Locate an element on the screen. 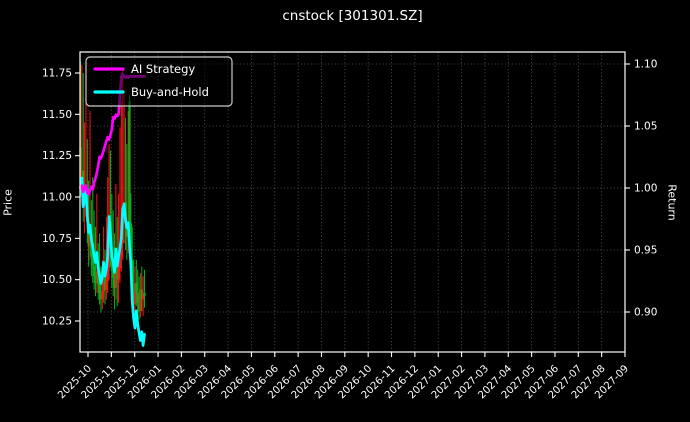  legend-label: AI Strategy is located at coordinates (163, 69).